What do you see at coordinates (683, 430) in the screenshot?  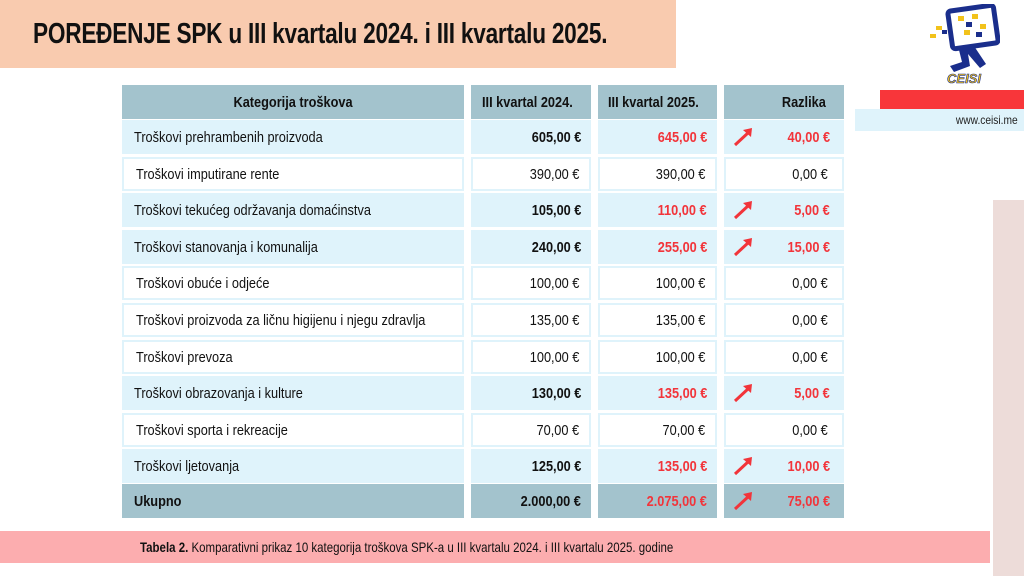 I see `row-q2025-text: 70,00 €` at bounding box center [683, 430].